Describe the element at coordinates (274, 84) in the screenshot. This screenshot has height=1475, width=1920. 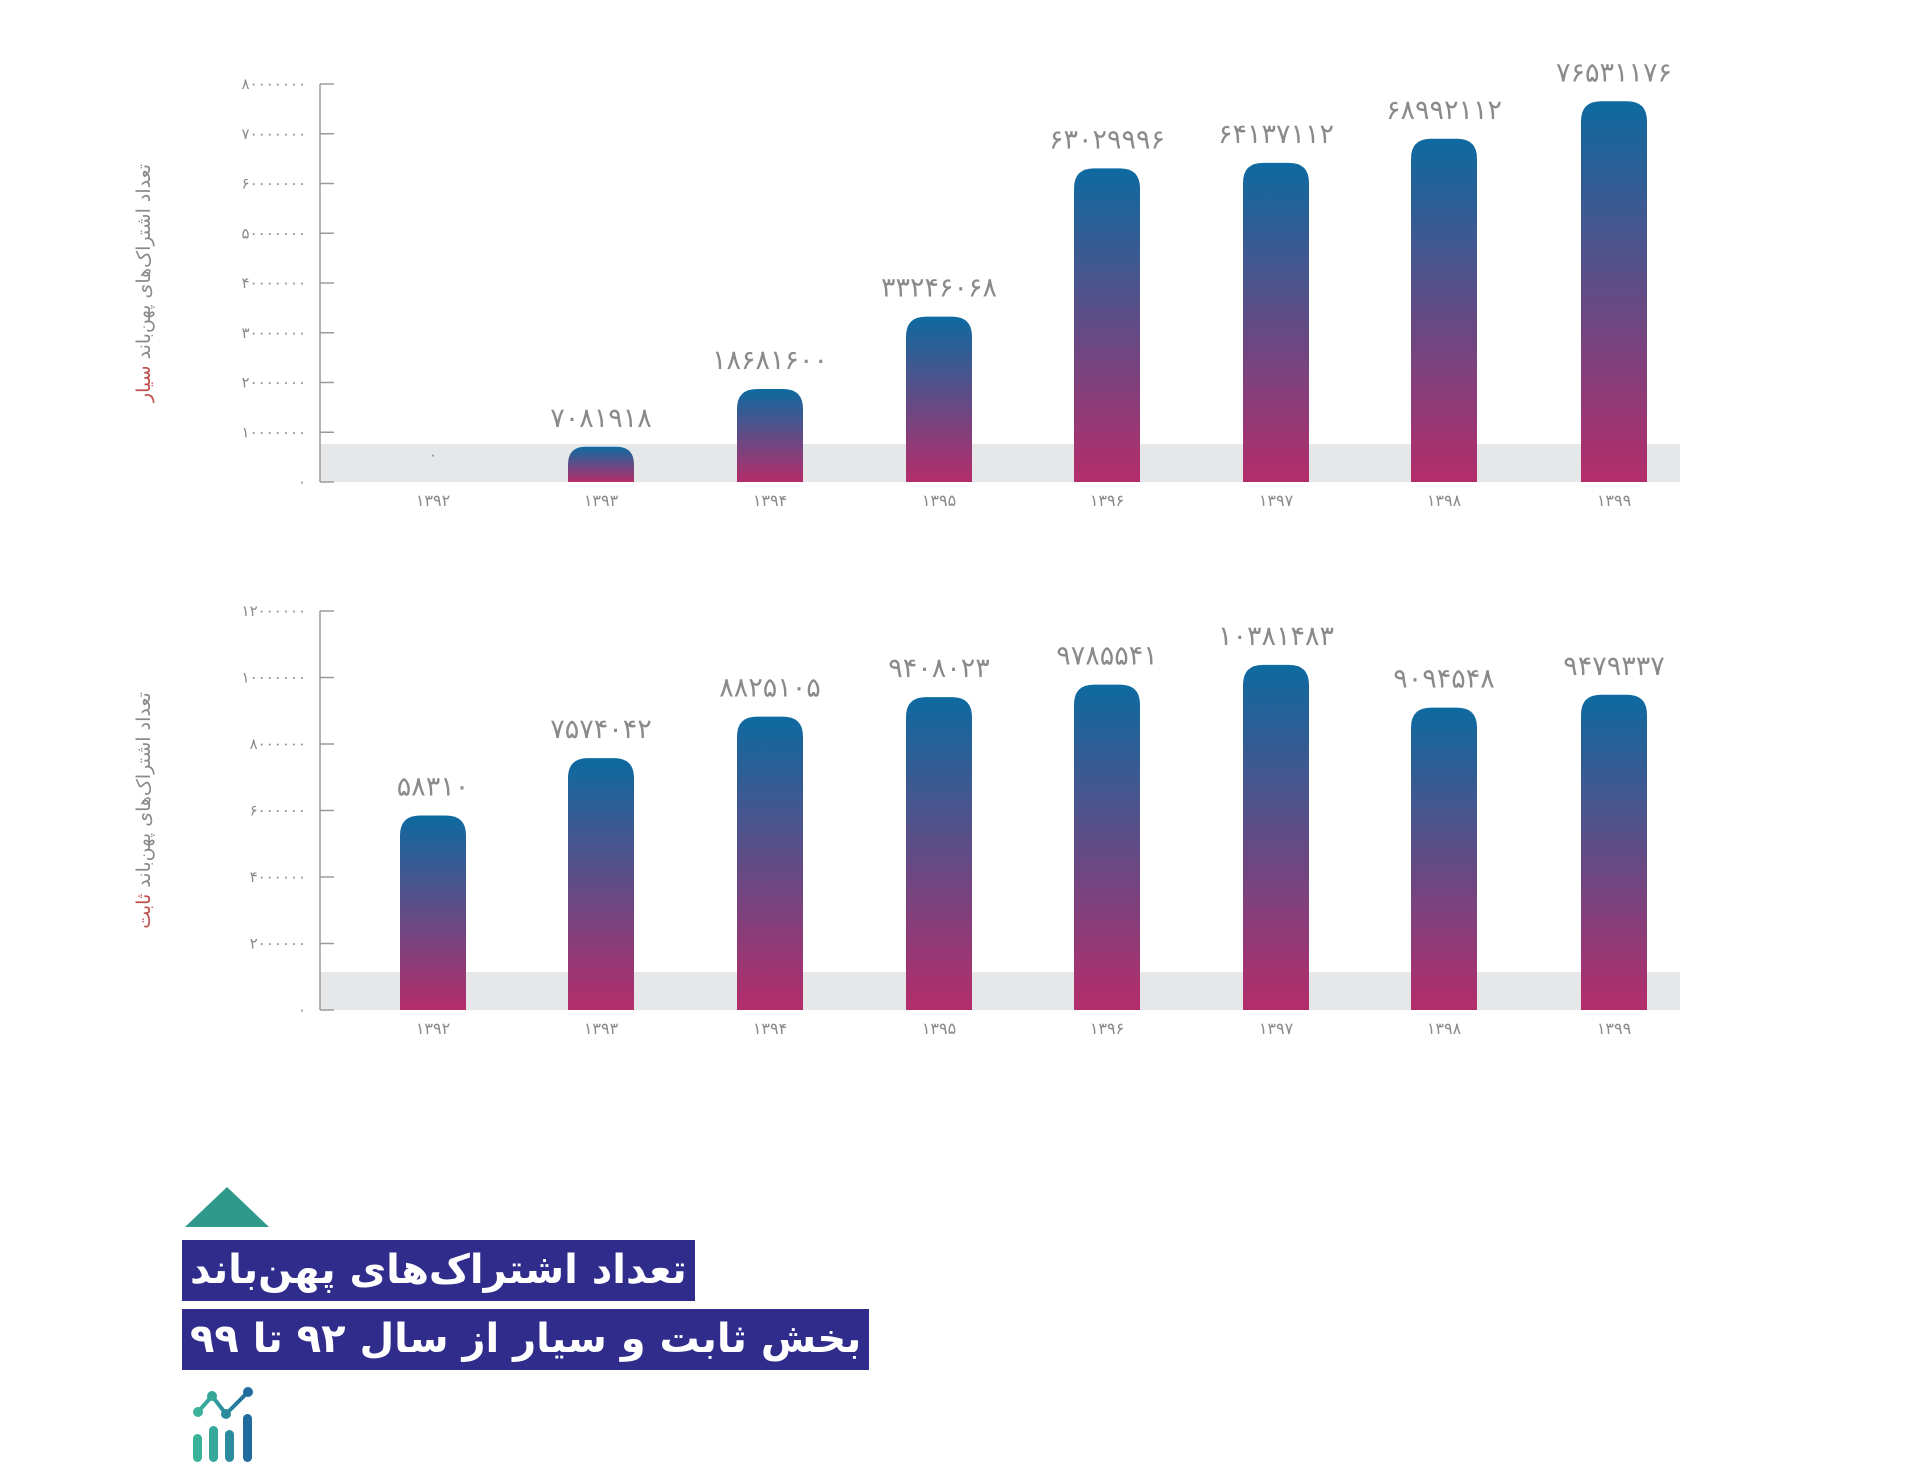
I see `y-tick-label: ۸۰۰۰۰۰۰۰` at that location.